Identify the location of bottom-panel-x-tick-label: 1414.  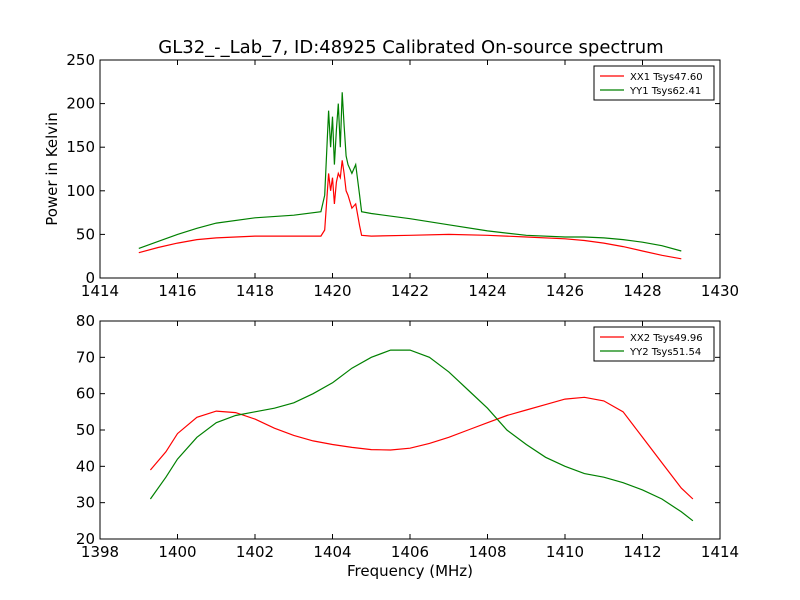
(720, 552).